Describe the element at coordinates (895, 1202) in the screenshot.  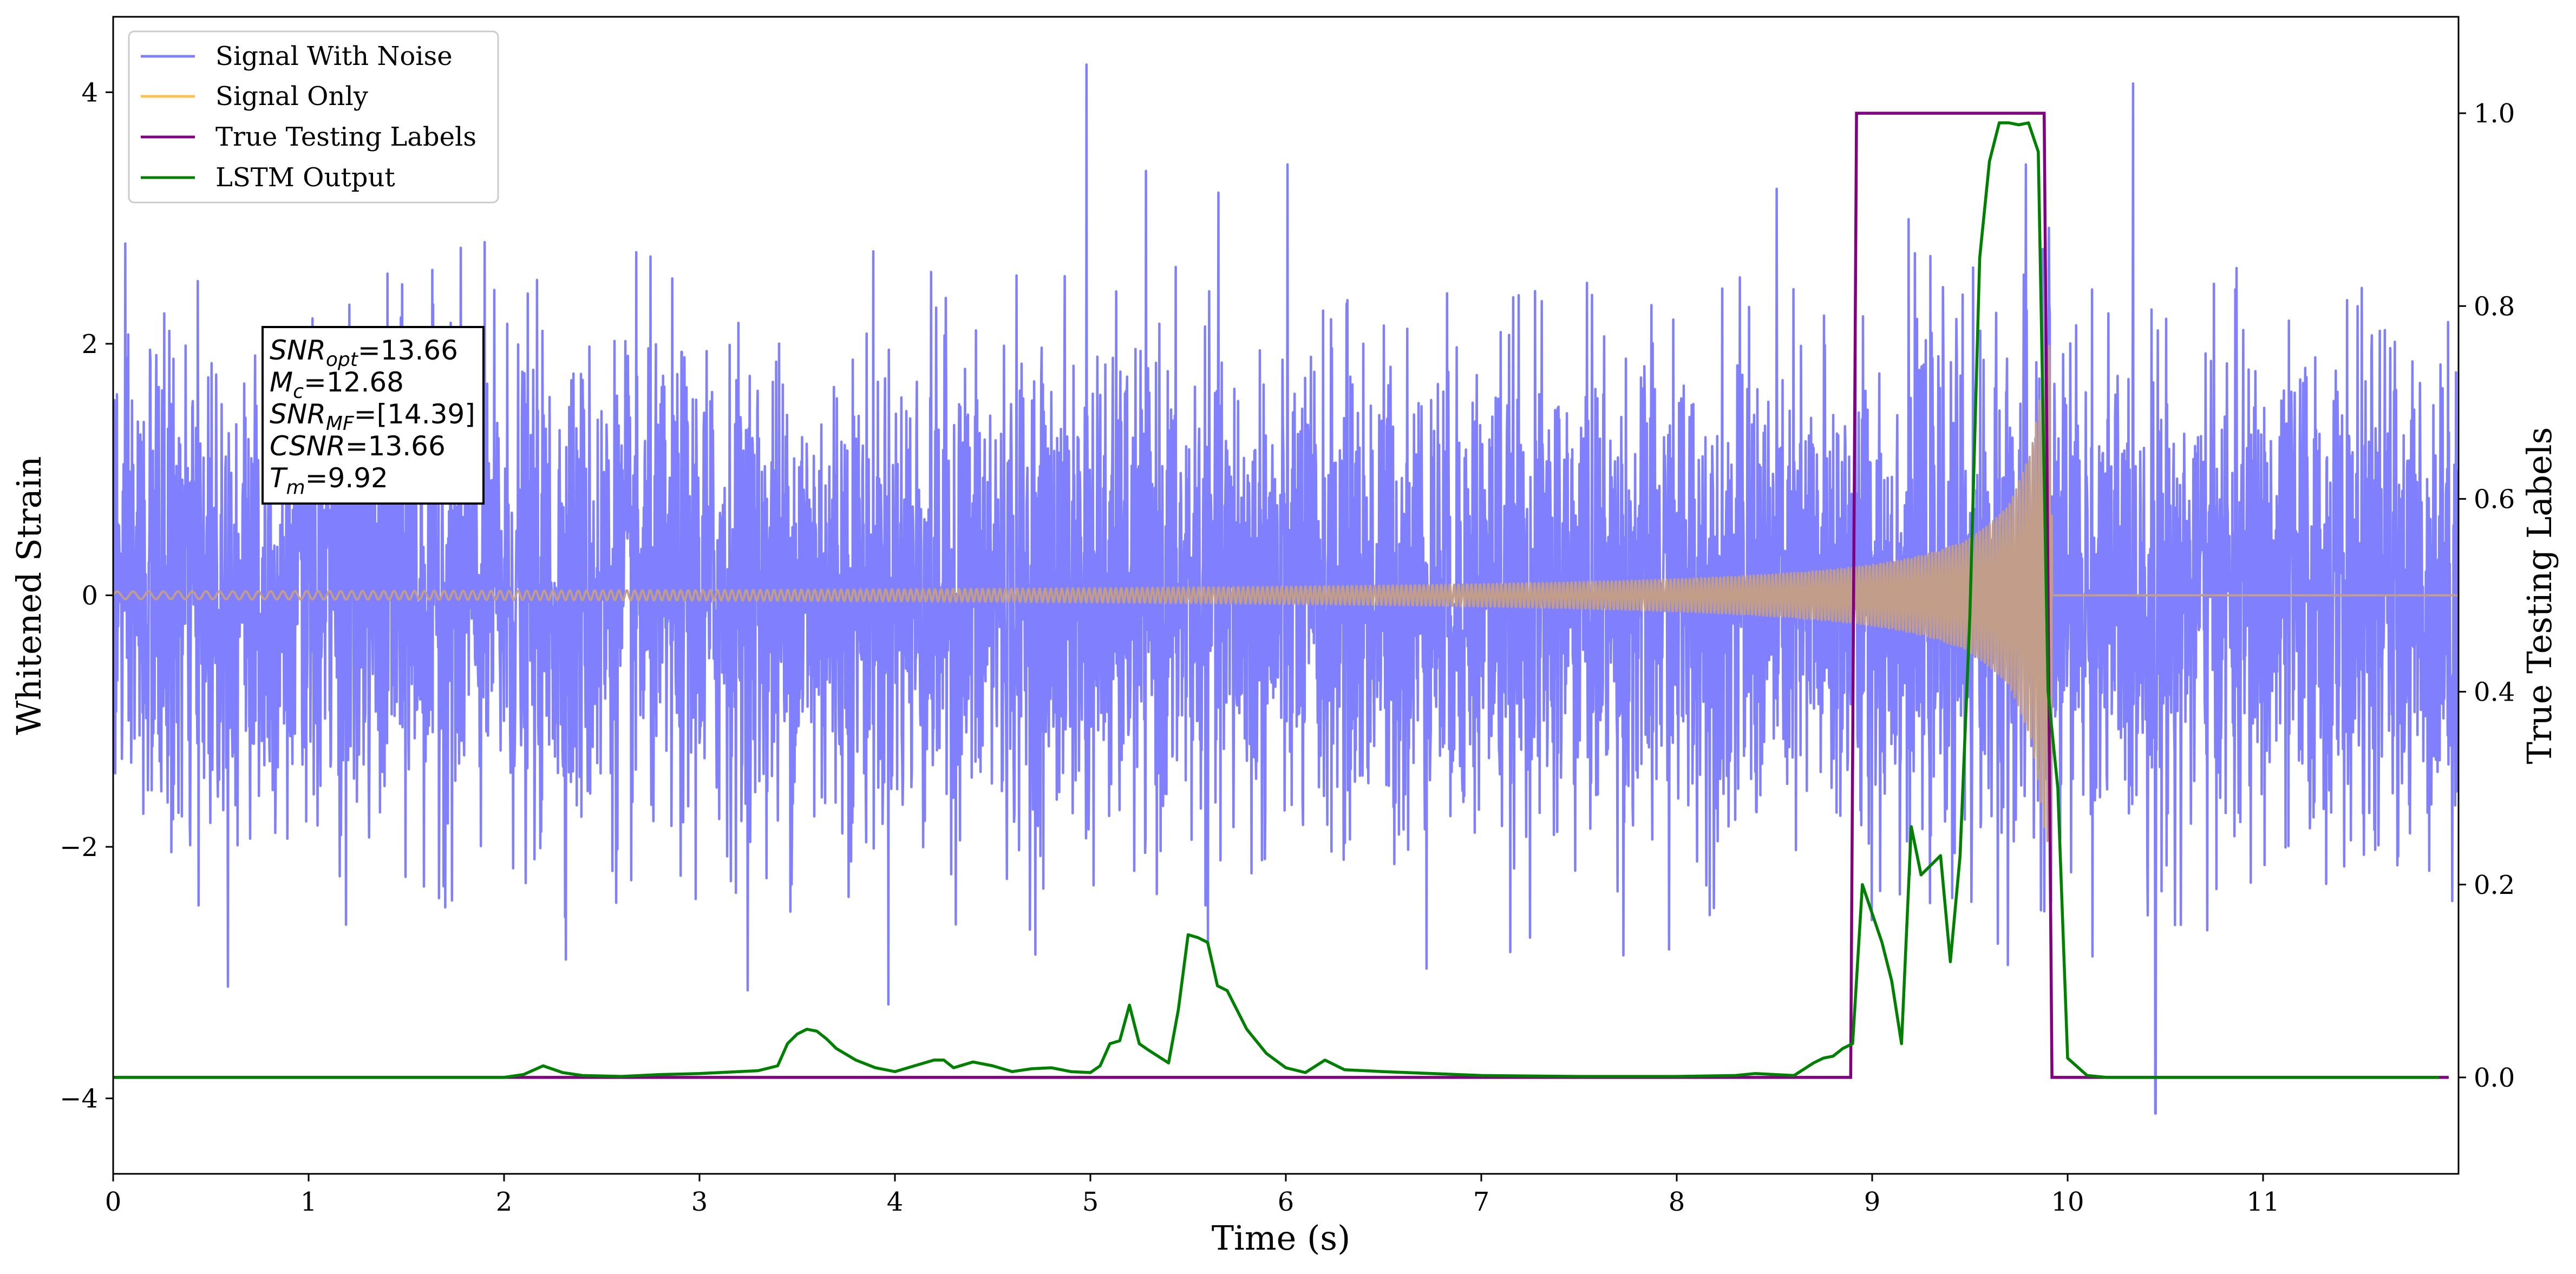
I see `x-tick-label: 4` at that location.